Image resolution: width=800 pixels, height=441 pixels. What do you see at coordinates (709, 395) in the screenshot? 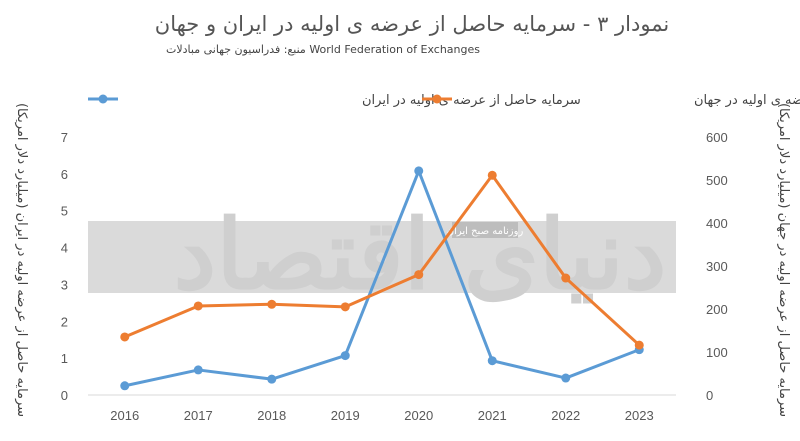
I see `right-tick-label: 0` at bounding box center [709, 395].